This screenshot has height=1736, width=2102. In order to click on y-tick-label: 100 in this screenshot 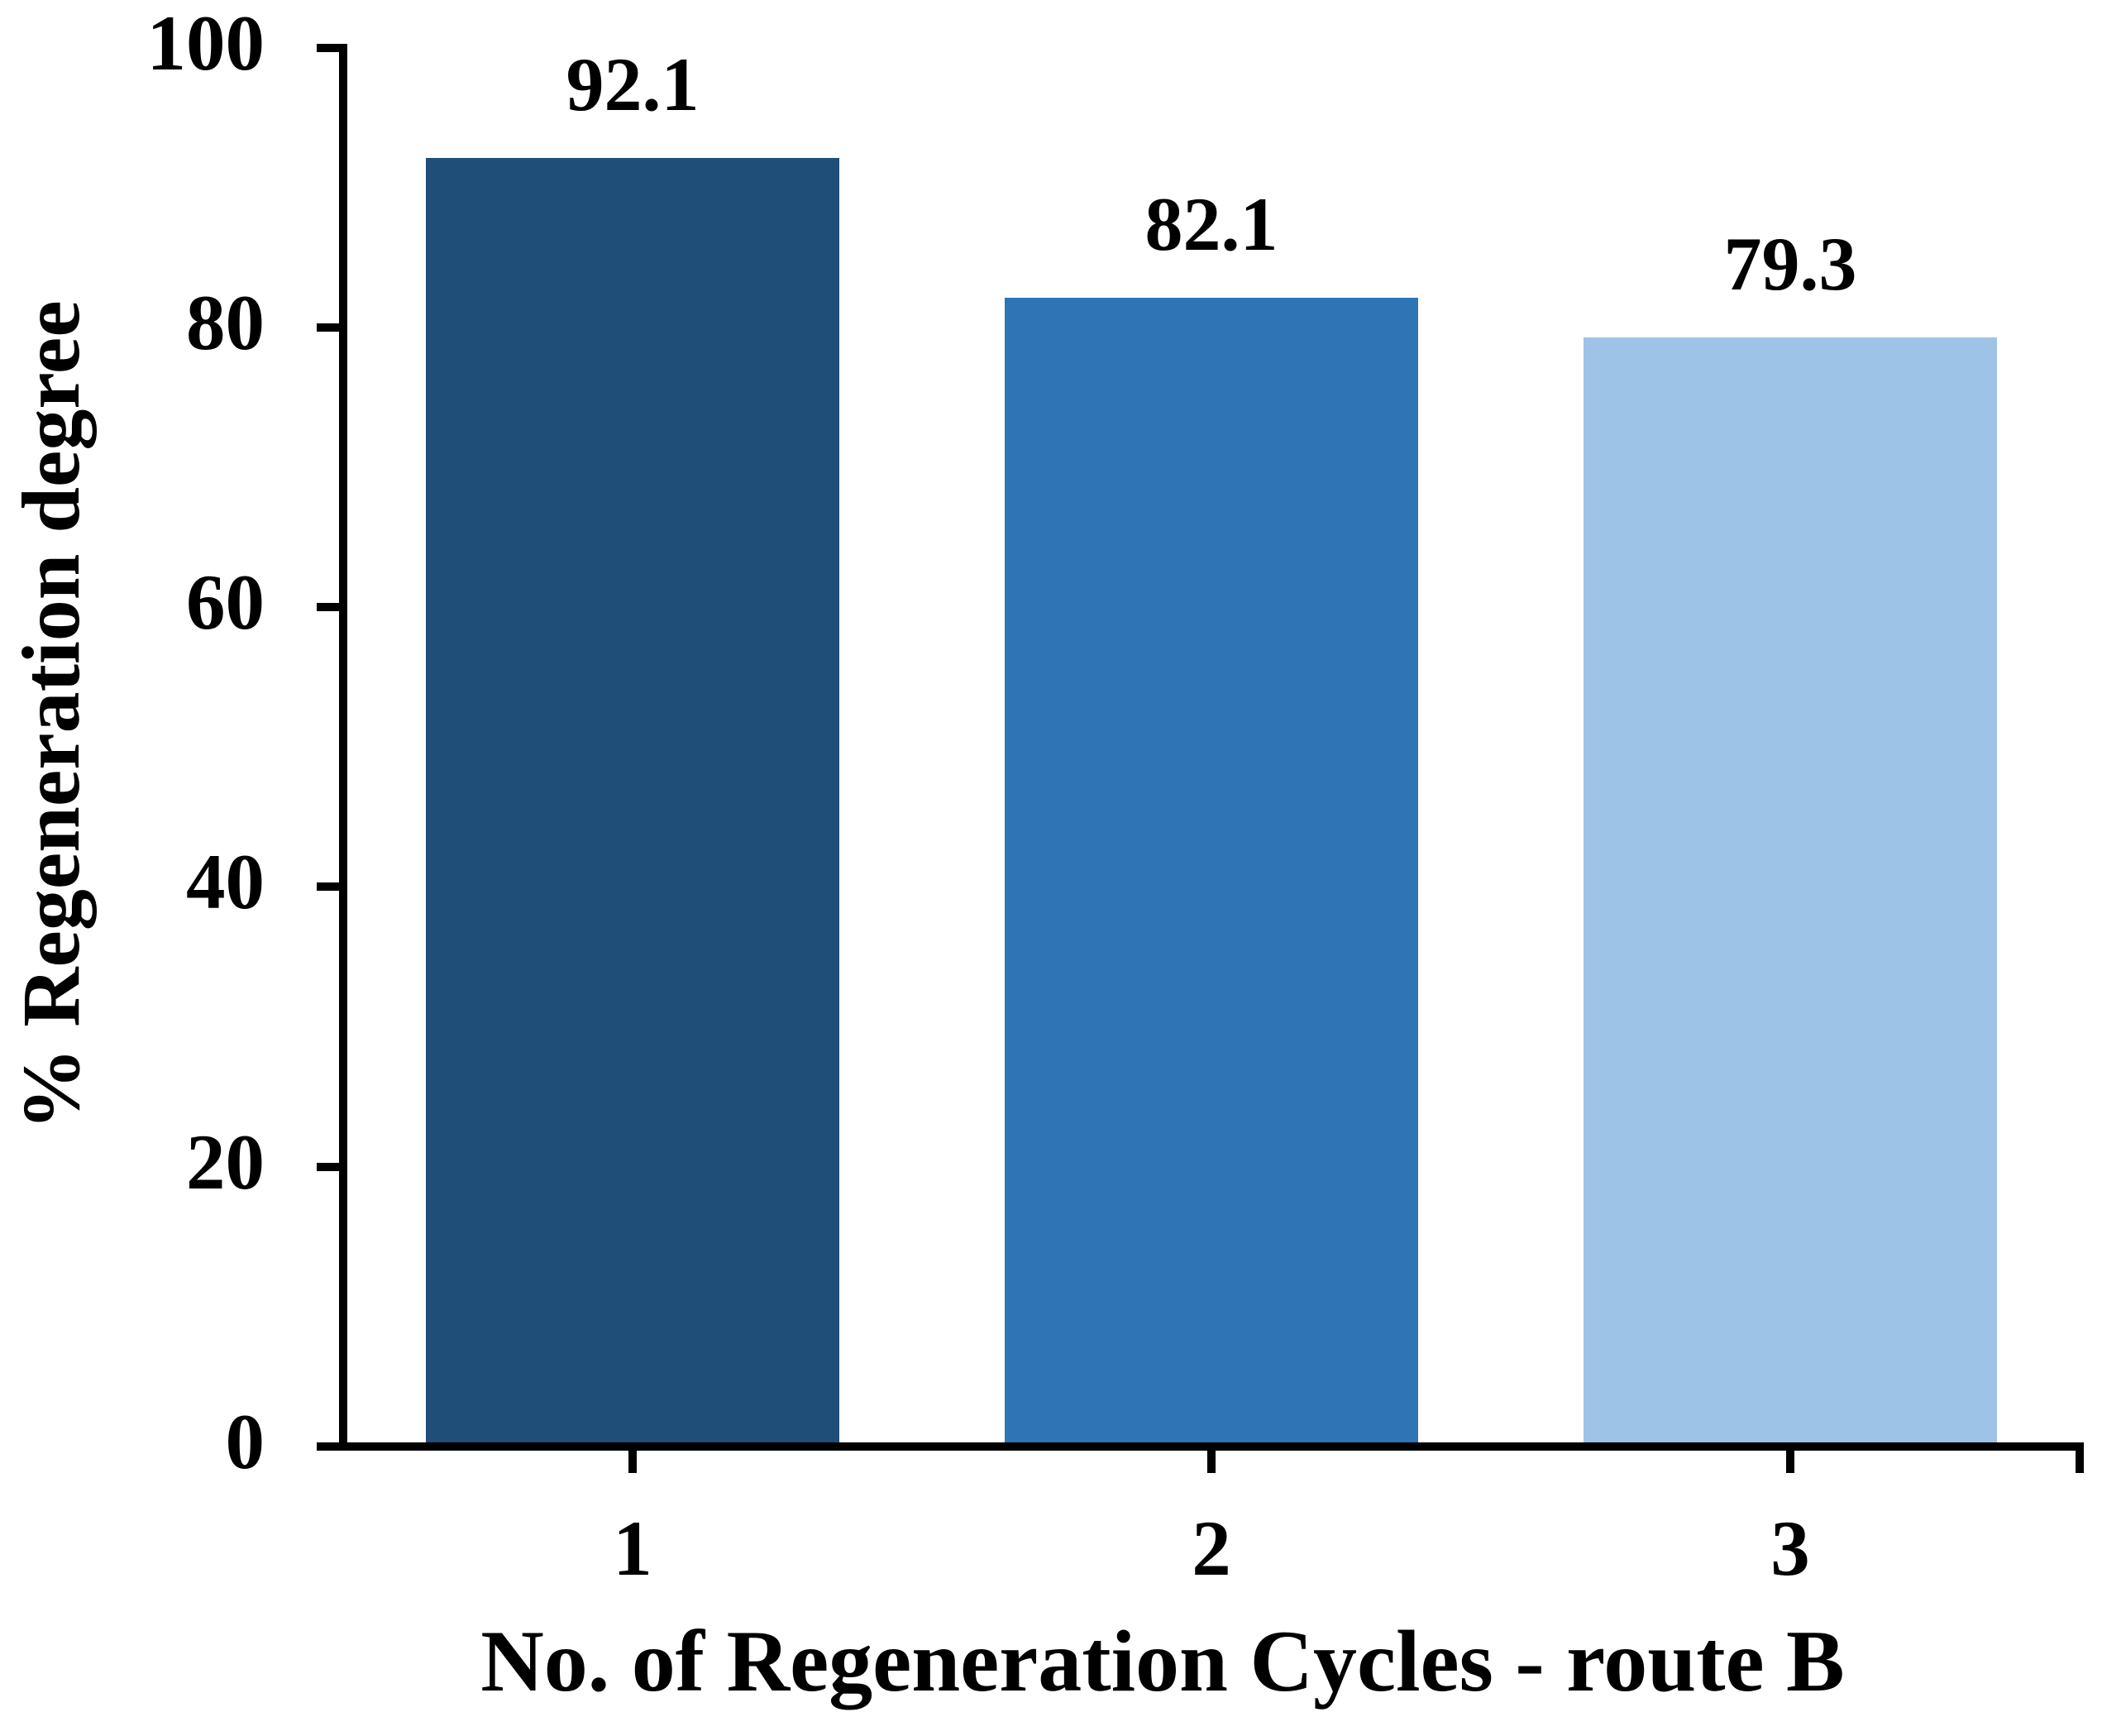, I will do `click(206, 43)`.